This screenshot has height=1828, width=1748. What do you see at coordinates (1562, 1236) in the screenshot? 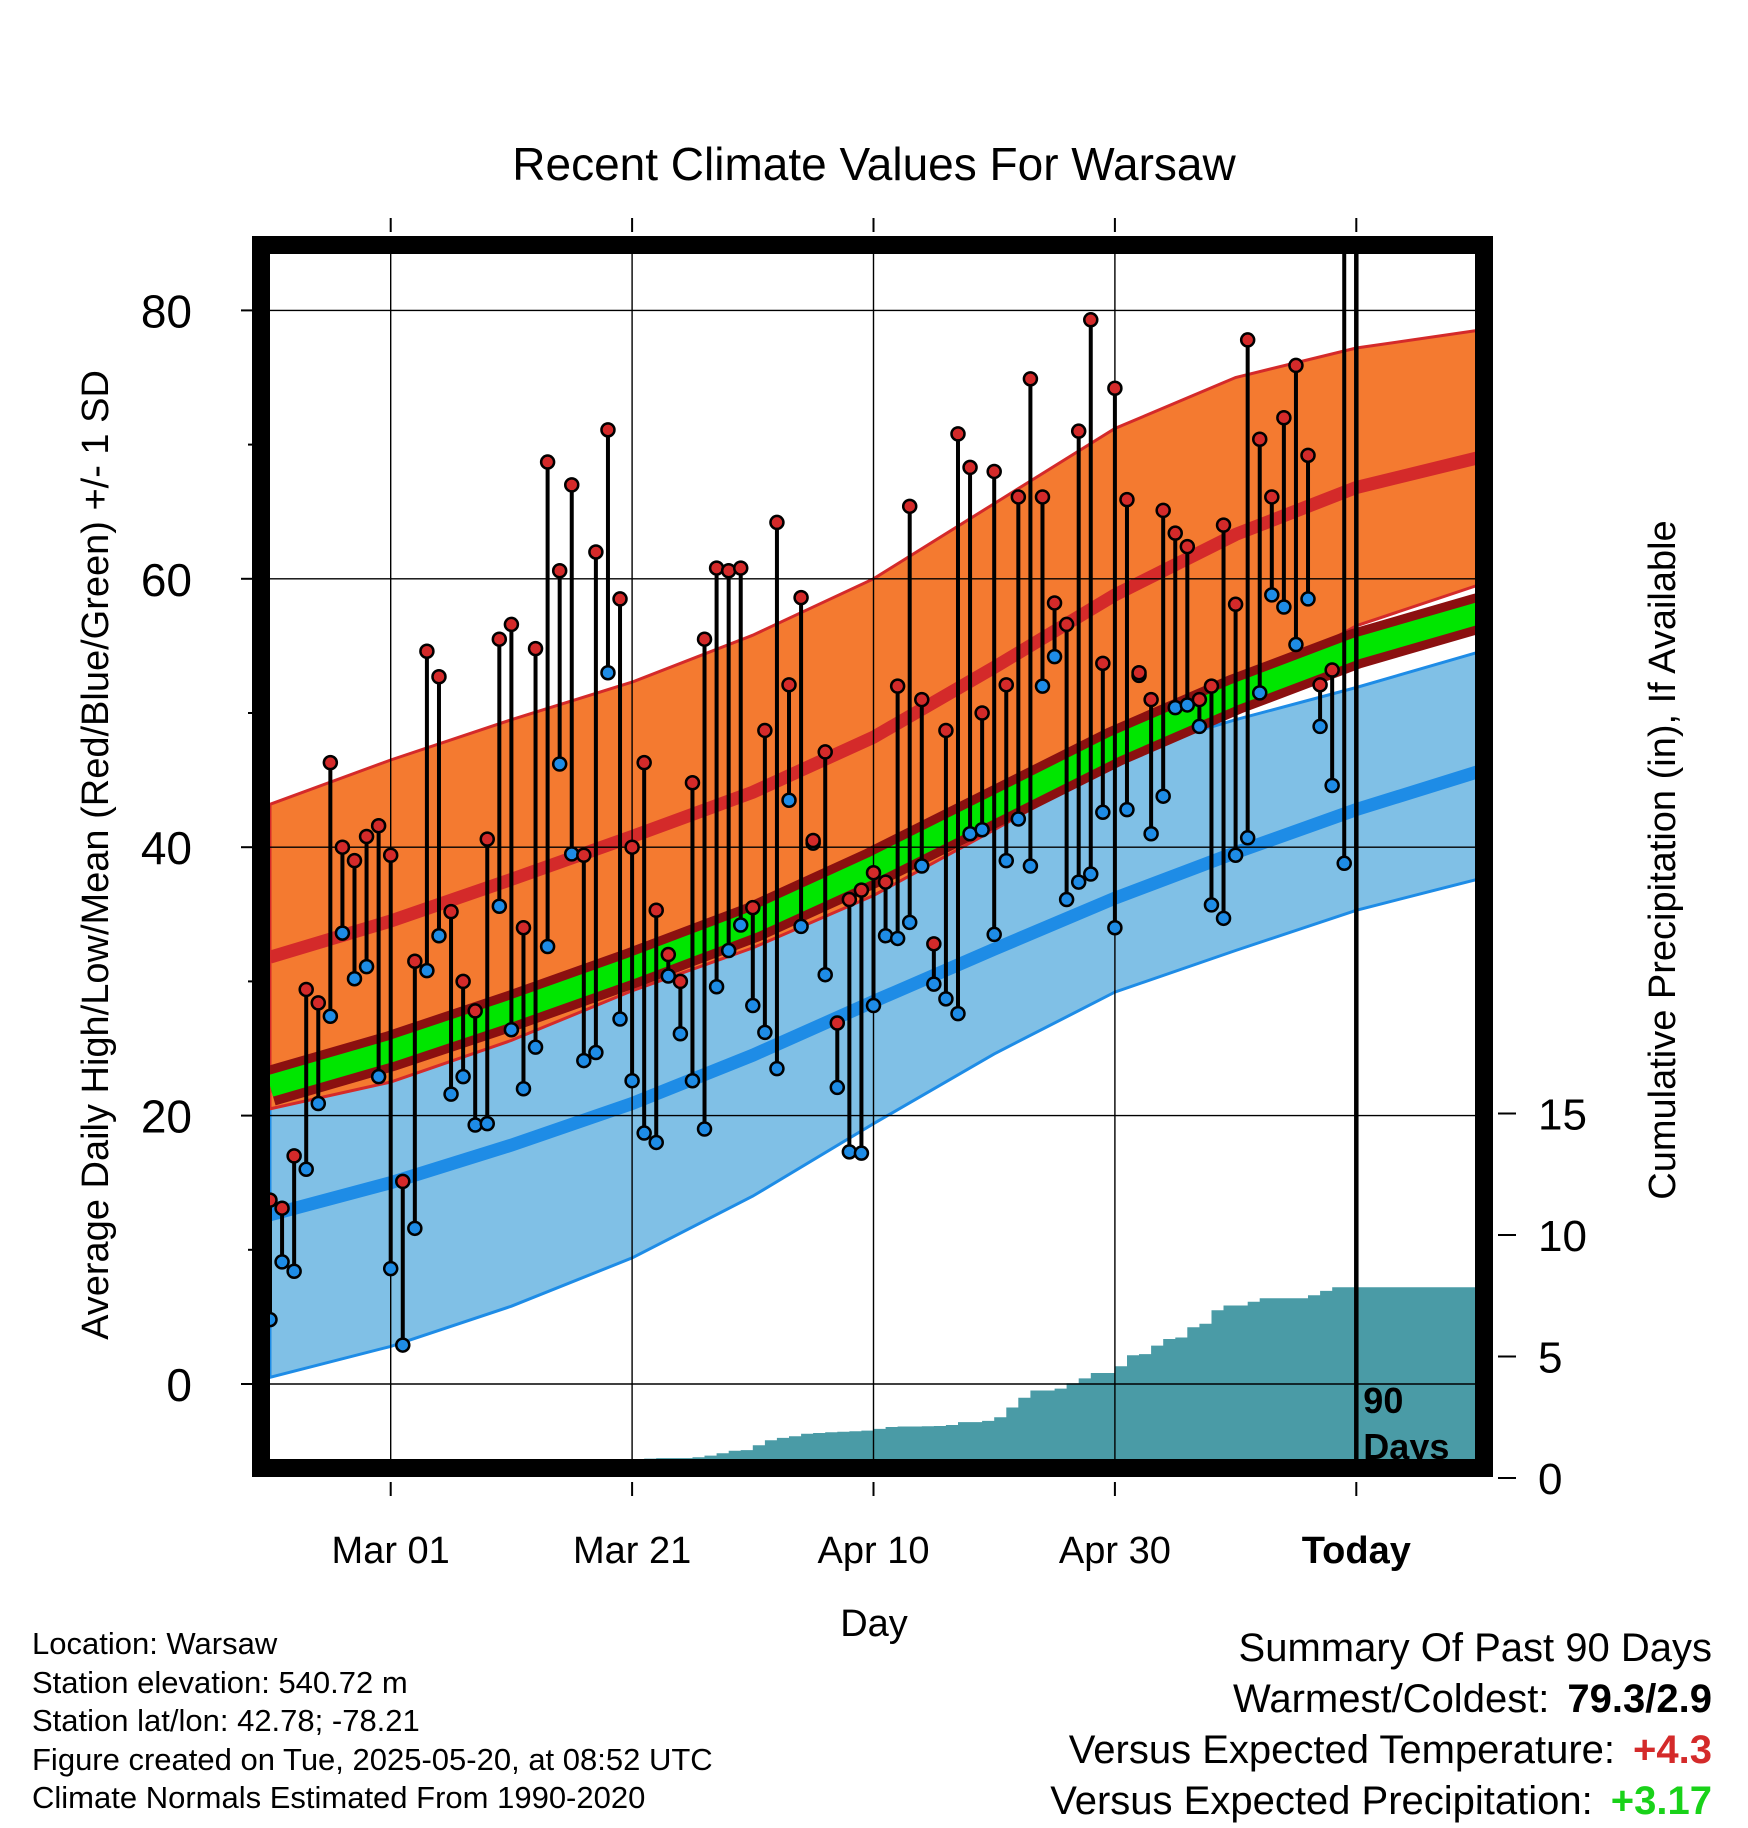
I see `y2-tick-label: 10` at bounding box center [1562, 1236].